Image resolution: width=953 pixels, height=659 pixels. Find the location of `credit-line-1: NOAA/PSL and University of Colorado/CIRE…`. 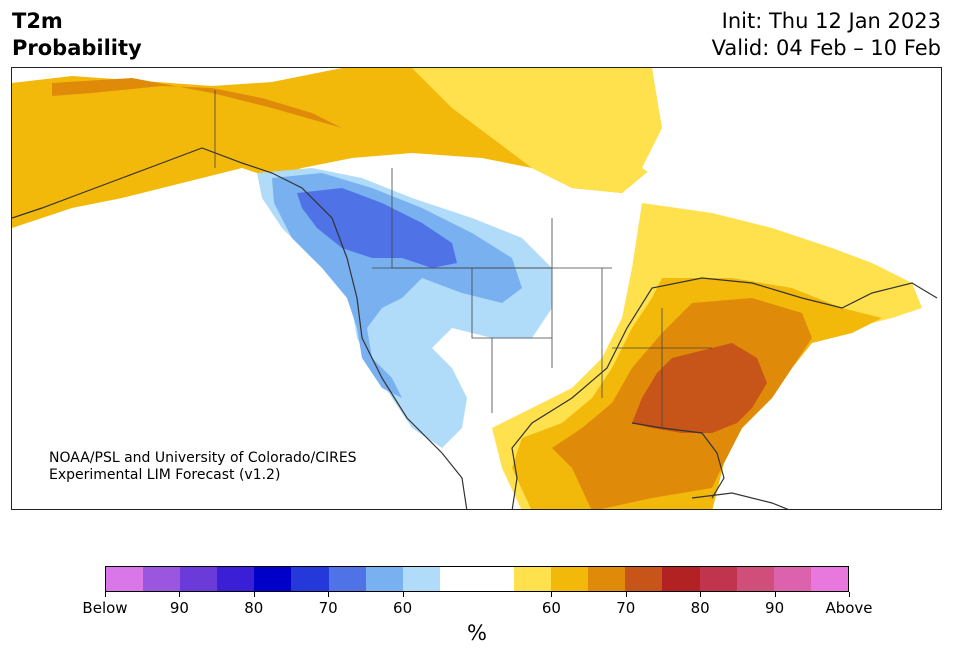

credit-line-1: NOAA/PSL and University of Colorado/CIRE… is located at coordinates (203, 458).